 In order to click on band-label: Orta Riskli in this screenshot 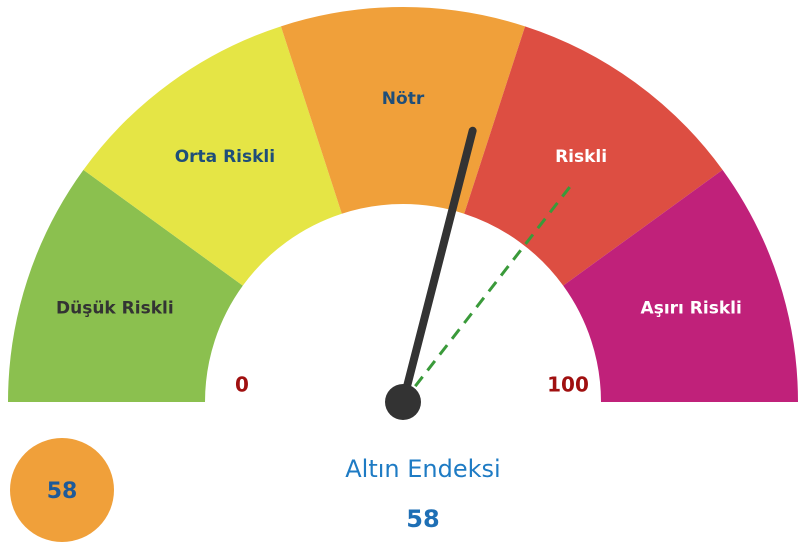, I will do `click(225, 157)`.